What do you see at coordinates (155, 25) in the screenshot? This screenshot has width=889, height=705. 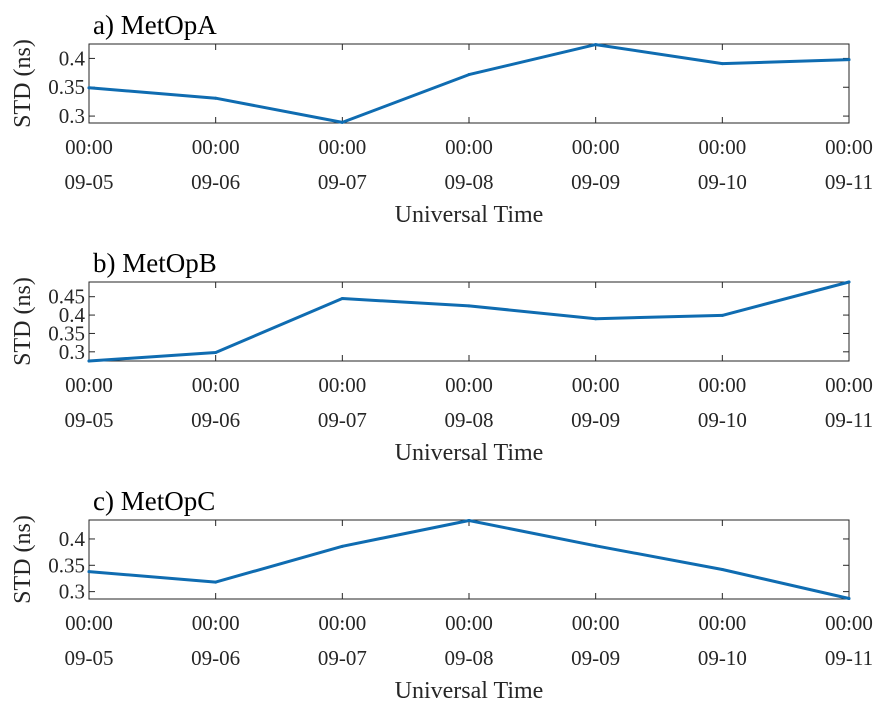 I see `chart-title: a) MetOpA` at bounding box center [155, 25].